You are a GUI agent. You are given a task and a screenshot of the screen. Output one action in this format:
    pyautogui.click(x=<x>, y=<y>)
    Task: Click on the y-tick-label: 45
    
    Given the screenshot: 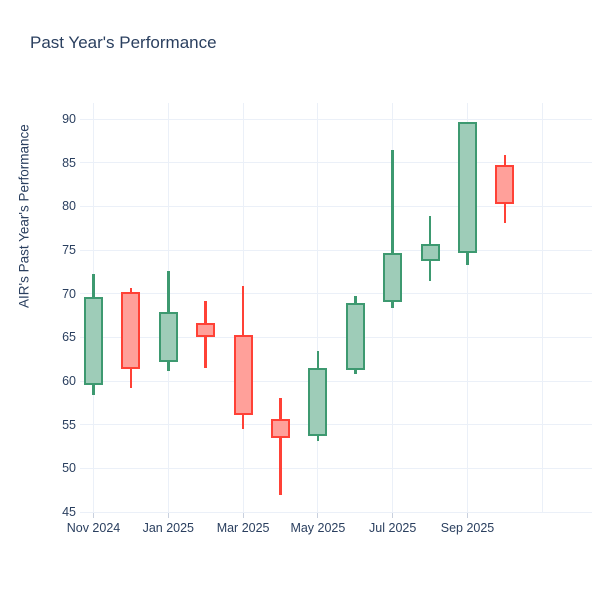 What is the action you would take?
    pyautogui.click(x=69, y=512)
    